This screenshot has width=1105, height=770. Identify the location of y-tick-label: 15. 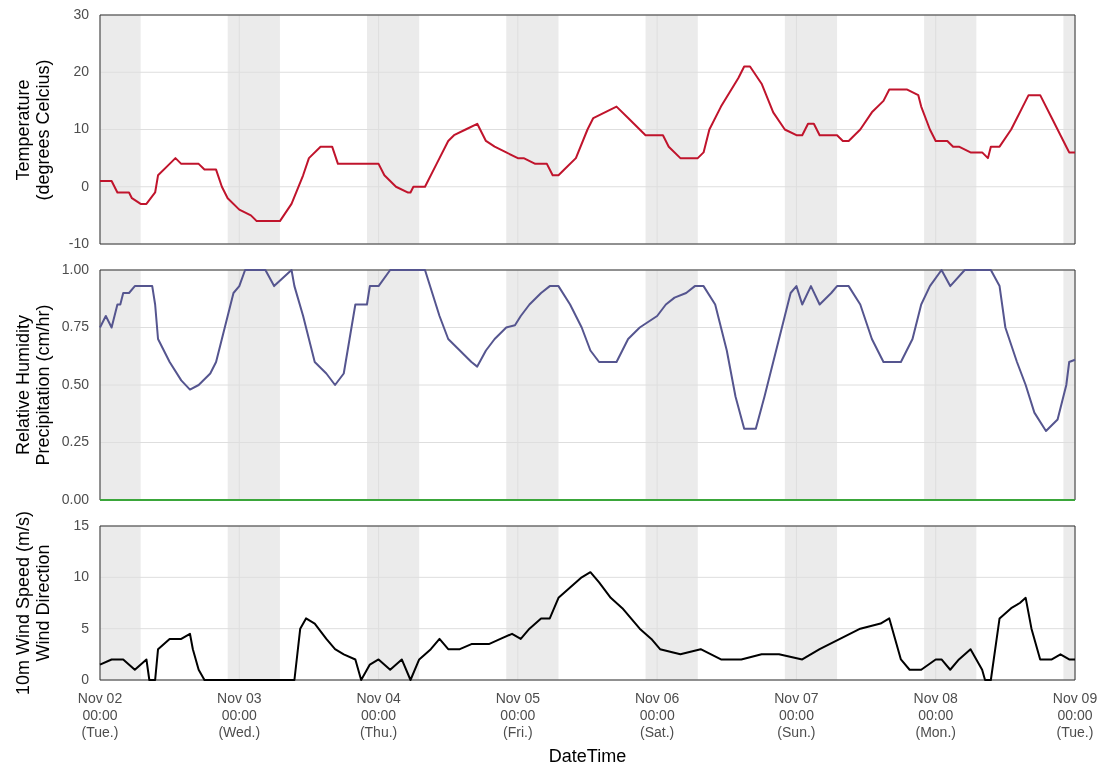
(81, 524).